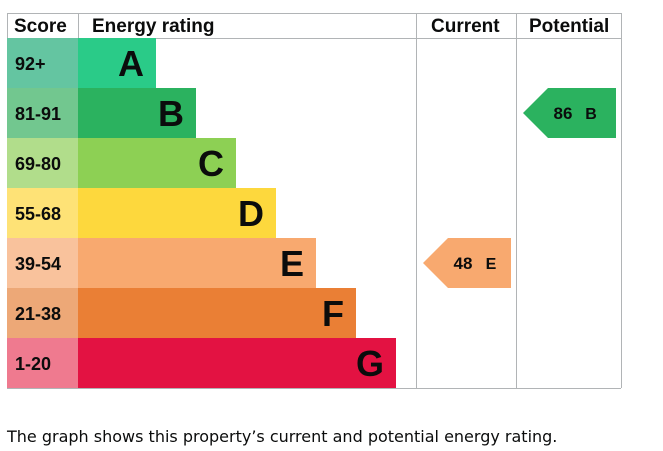  I want to click on rating-letter-label: C, so click(211, 163).